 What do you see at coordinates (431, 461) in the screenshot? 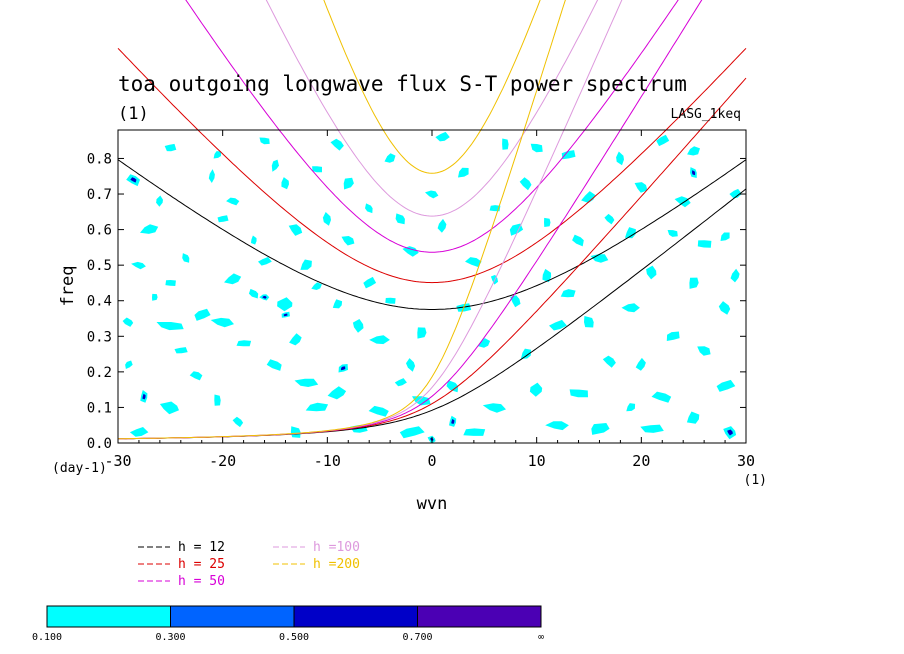
I see `x-tick-label: 0` at bounding box center [431, 461].